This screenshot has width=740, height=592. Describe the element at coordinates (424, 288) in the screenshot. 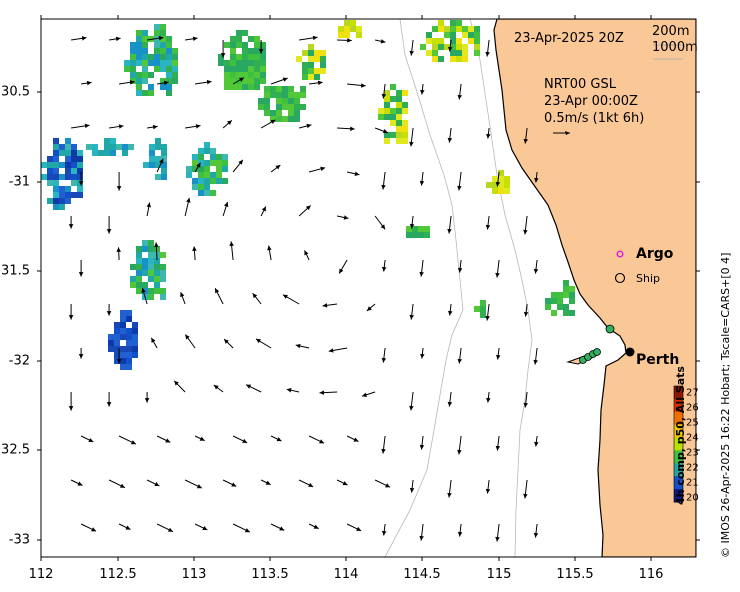

I see `contour-1000m` at that location.